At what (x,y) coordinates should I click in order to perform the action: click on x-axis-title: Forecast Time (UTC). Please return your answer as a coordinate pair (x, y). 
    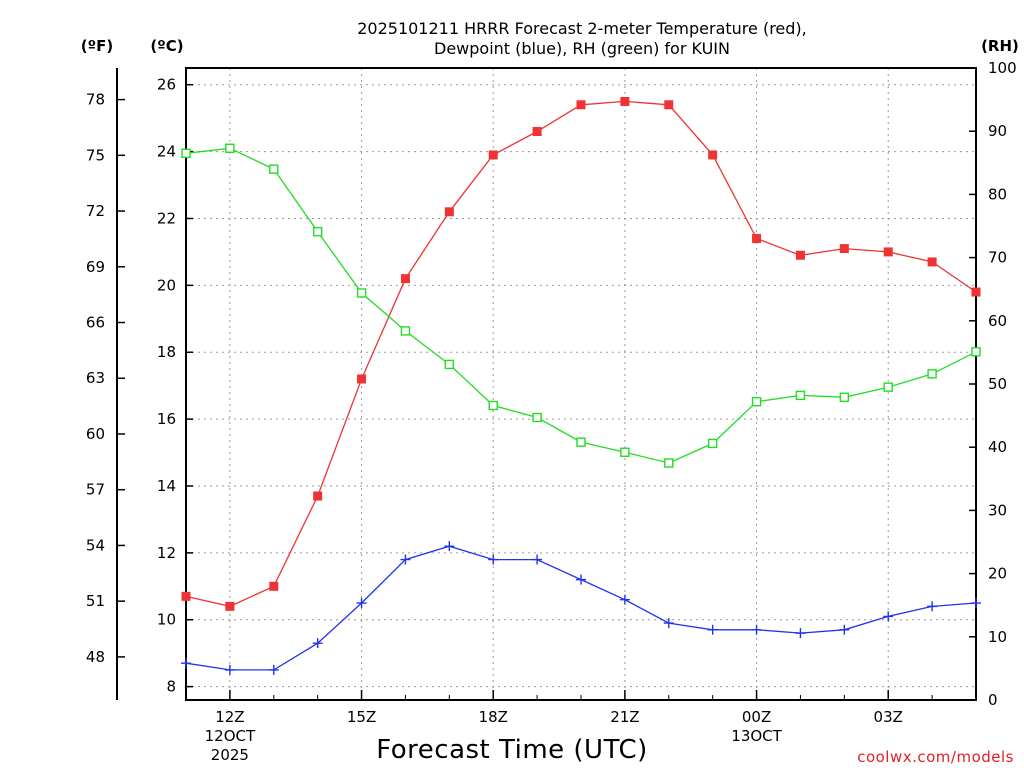
    Looking at the image, I should click on (512, 750).